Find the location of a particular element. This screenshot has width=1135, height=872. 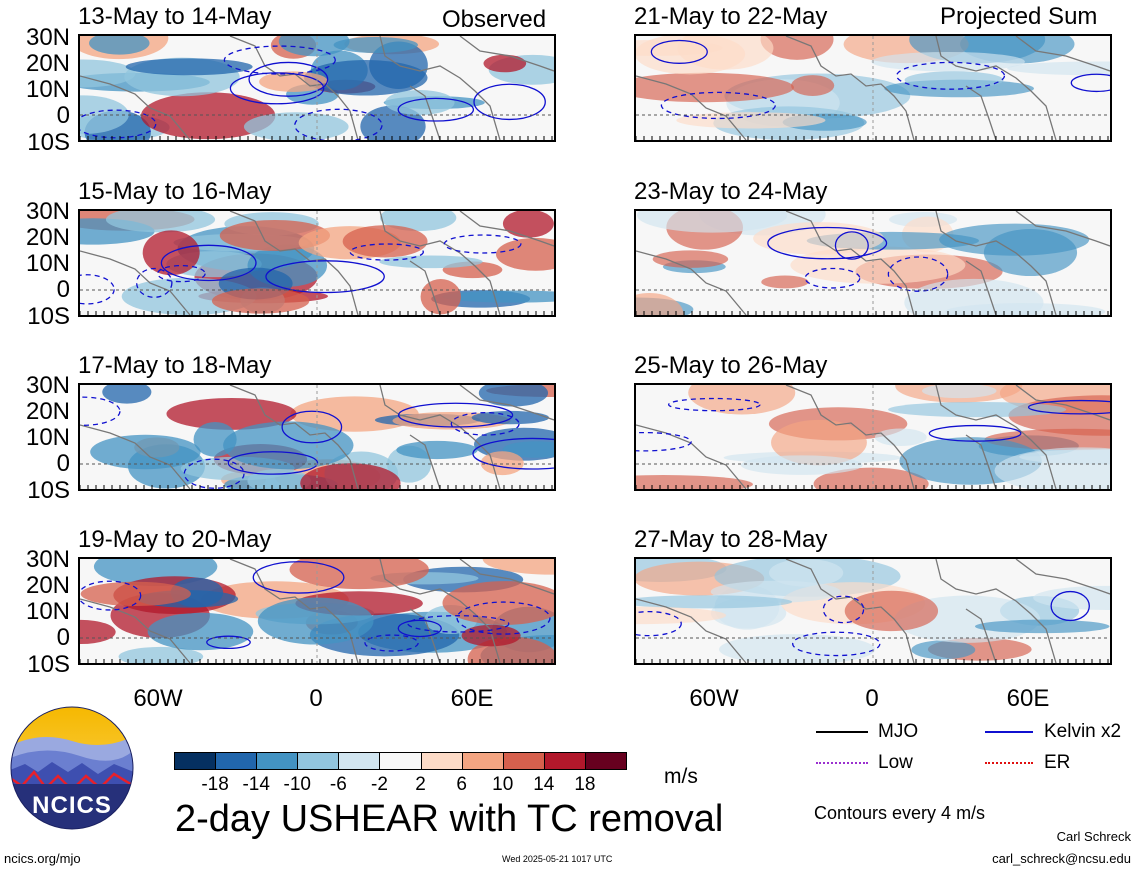

observed-label: Observed is located at coordinates (494, 19).